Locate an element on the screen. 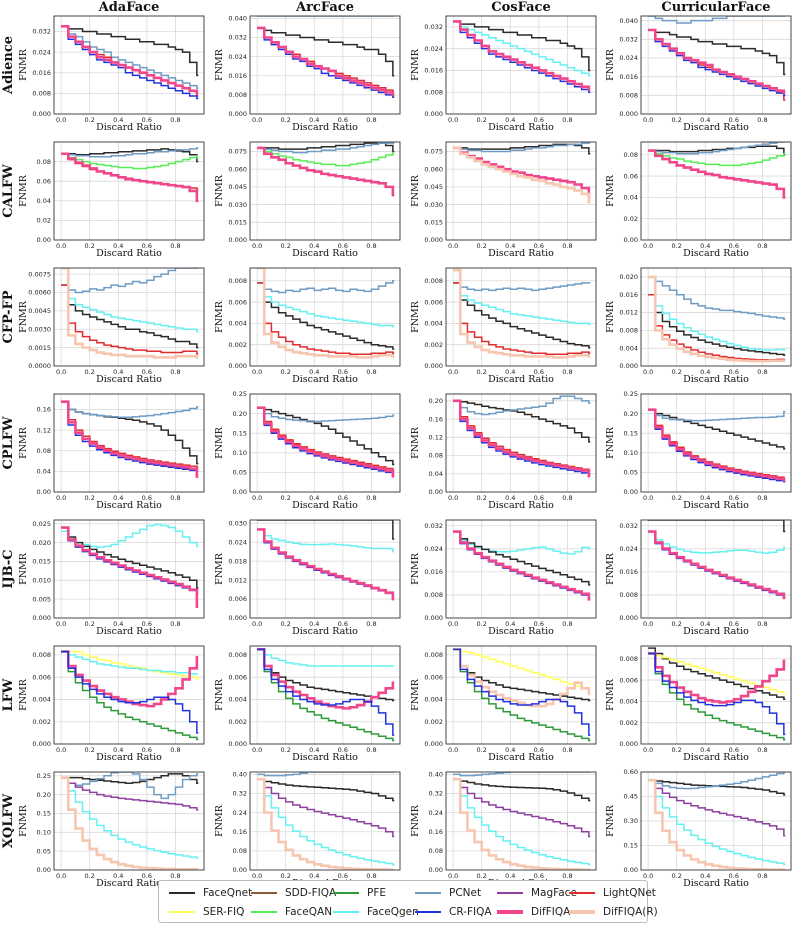  y-tick-label: 0.045 is located at coordinates (433, 187).